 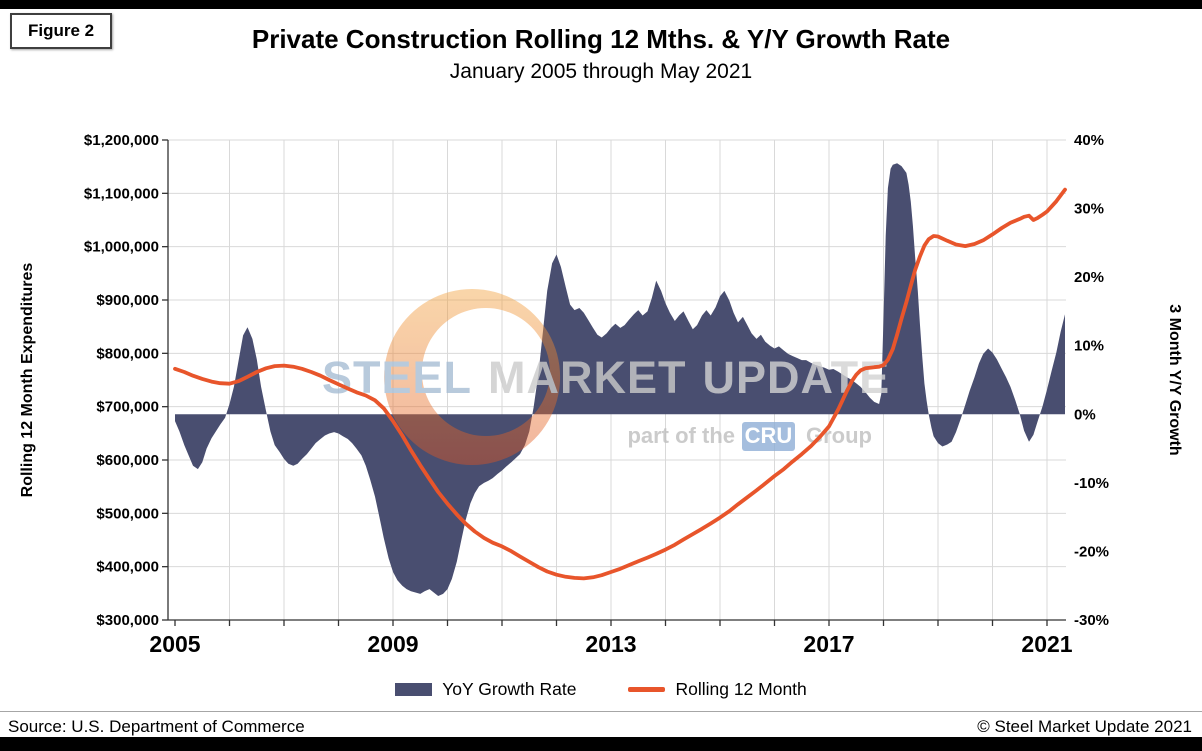 I want to click on svg-text: 30%, so click(x=1089, y=209).